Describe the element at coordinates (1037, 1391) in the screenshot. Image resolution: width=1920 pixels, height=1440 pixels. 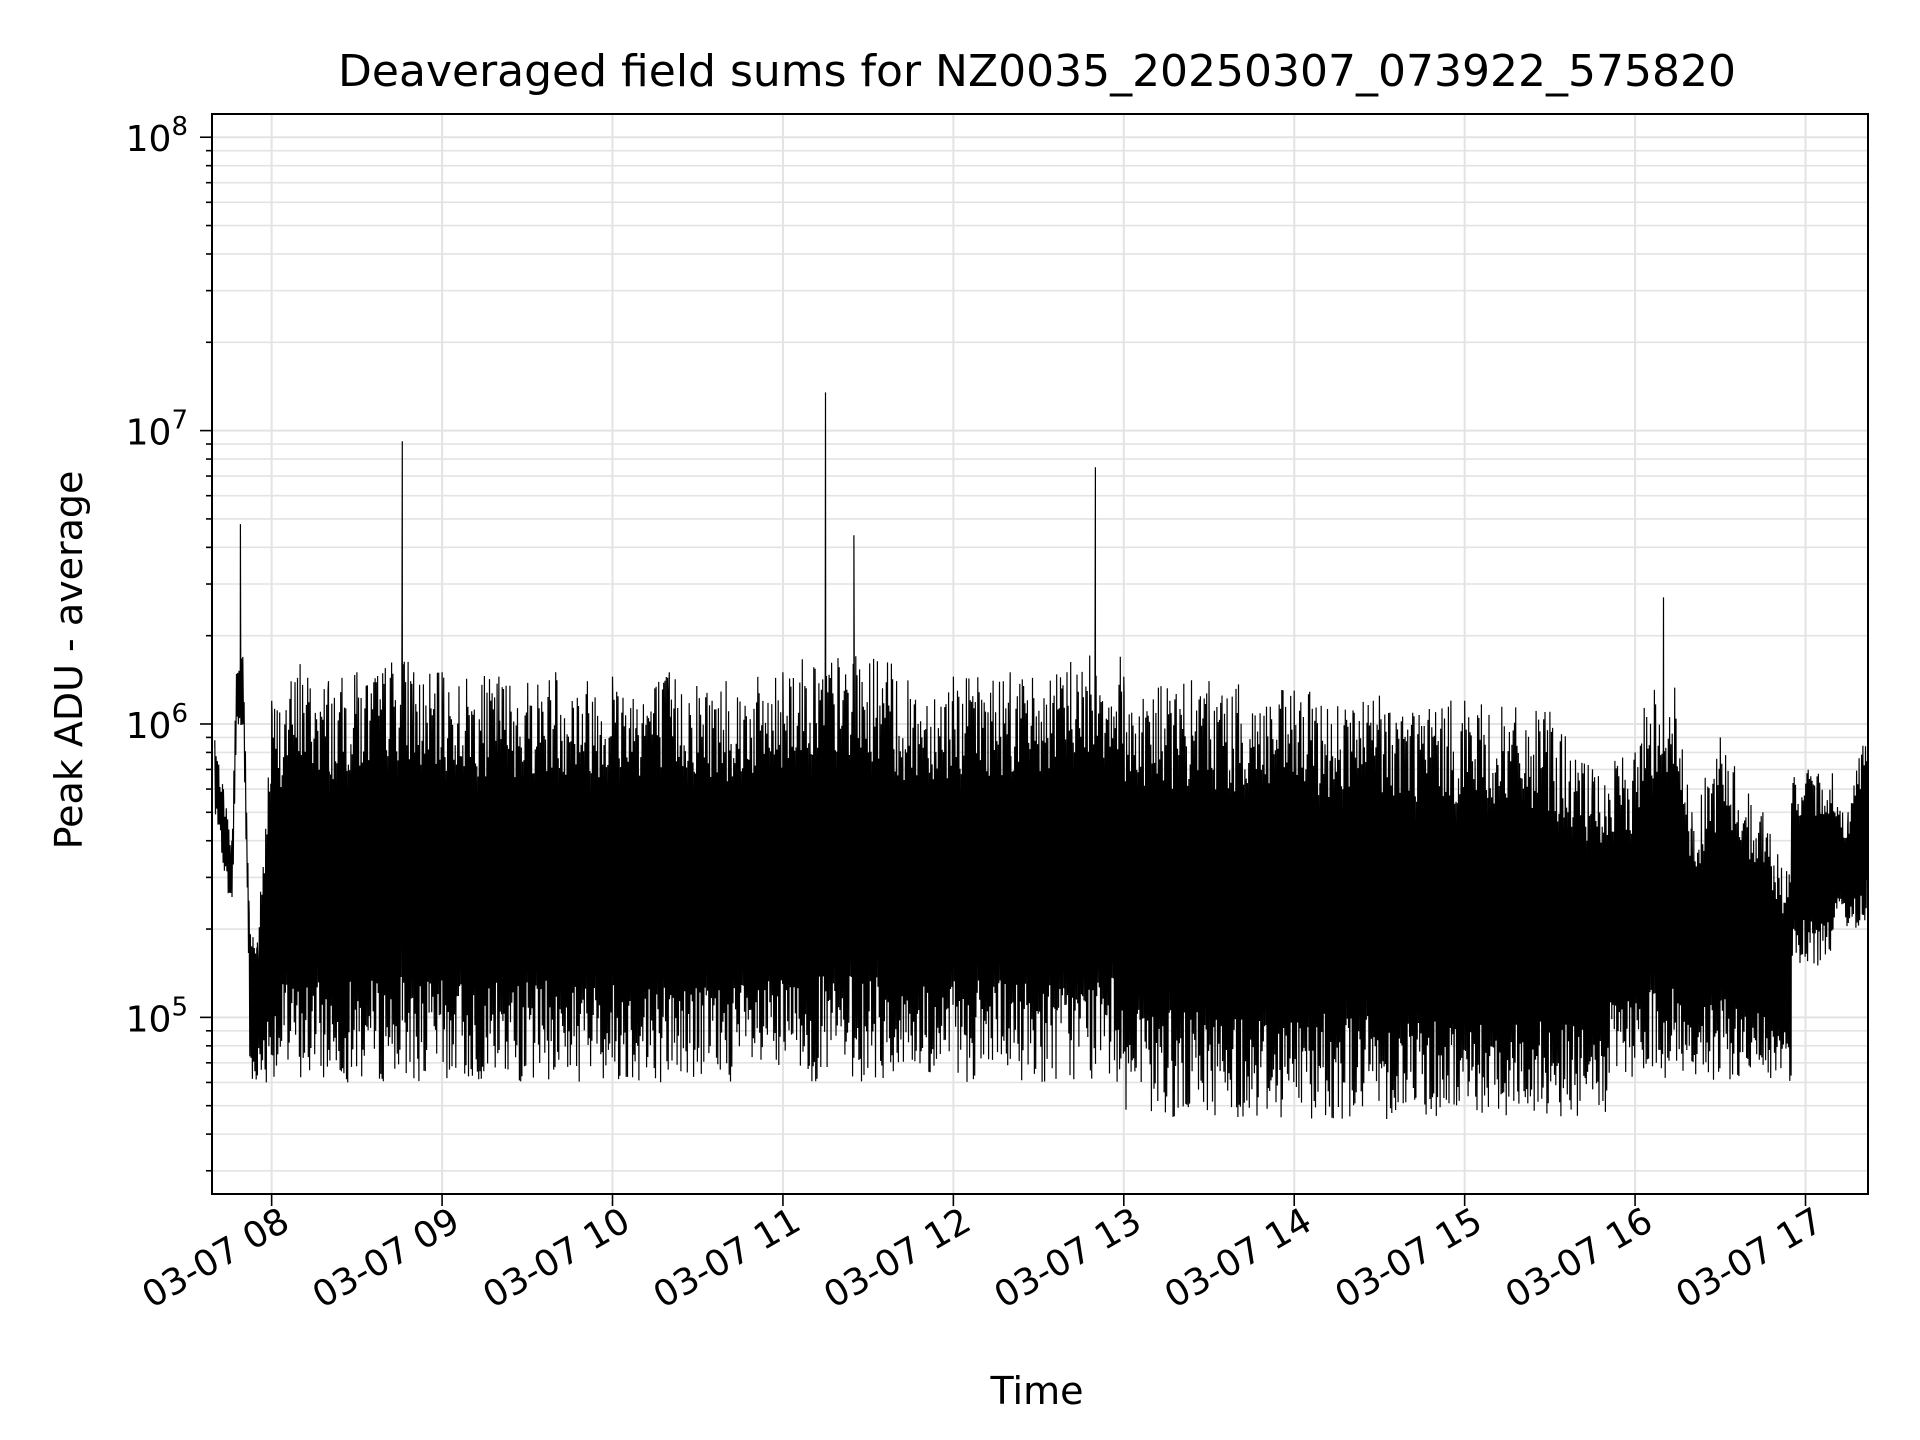
I see `x-axis-label: Time` at that location.